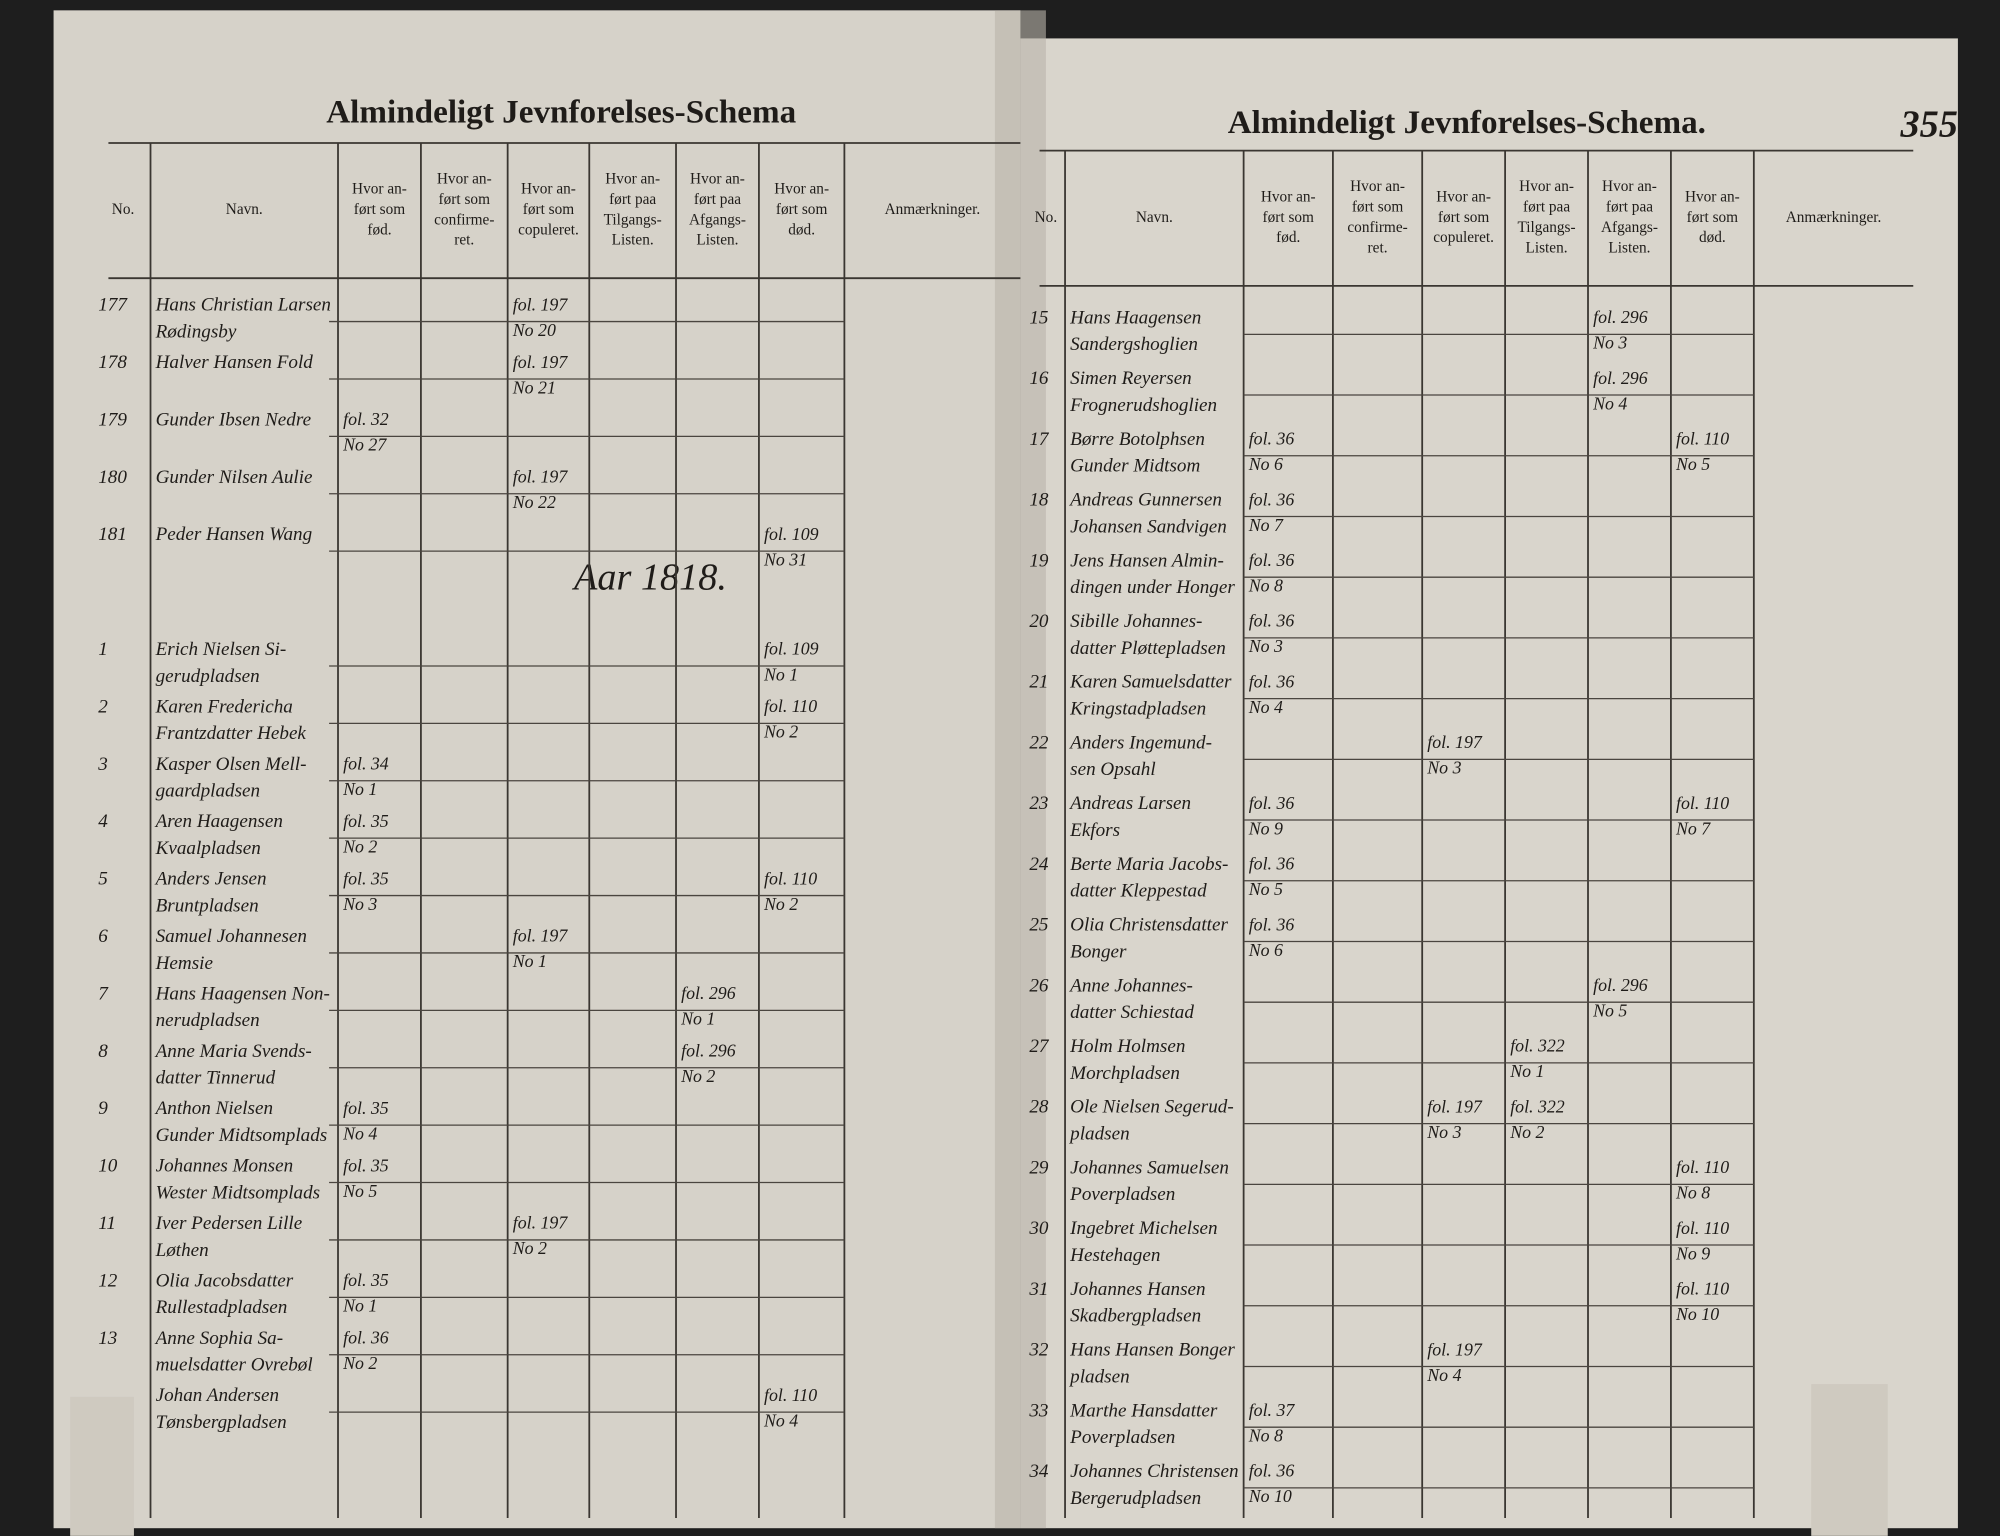 The width and height of the screenshot is (2000, 1536). What do you see at coordinates (1149, 925) in the screenshot?
I see `row-name: Olia Christensdatter` at bounding box center [1149, 925].